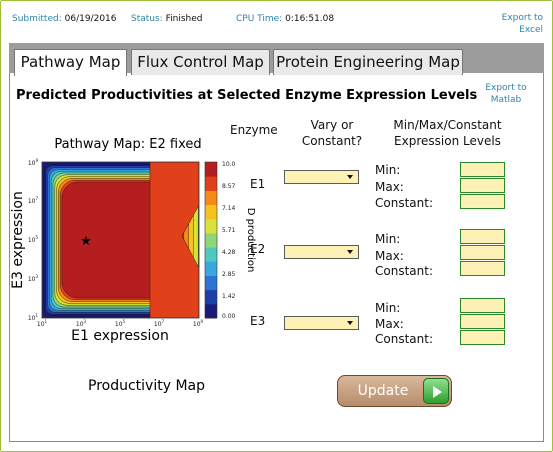 Image resolution: width=553 pixels, height=452 pixels. Describe the element at coordinates (254, 130) in the screenshot. I see `column-header-enzyme: Enzyme` at that location.